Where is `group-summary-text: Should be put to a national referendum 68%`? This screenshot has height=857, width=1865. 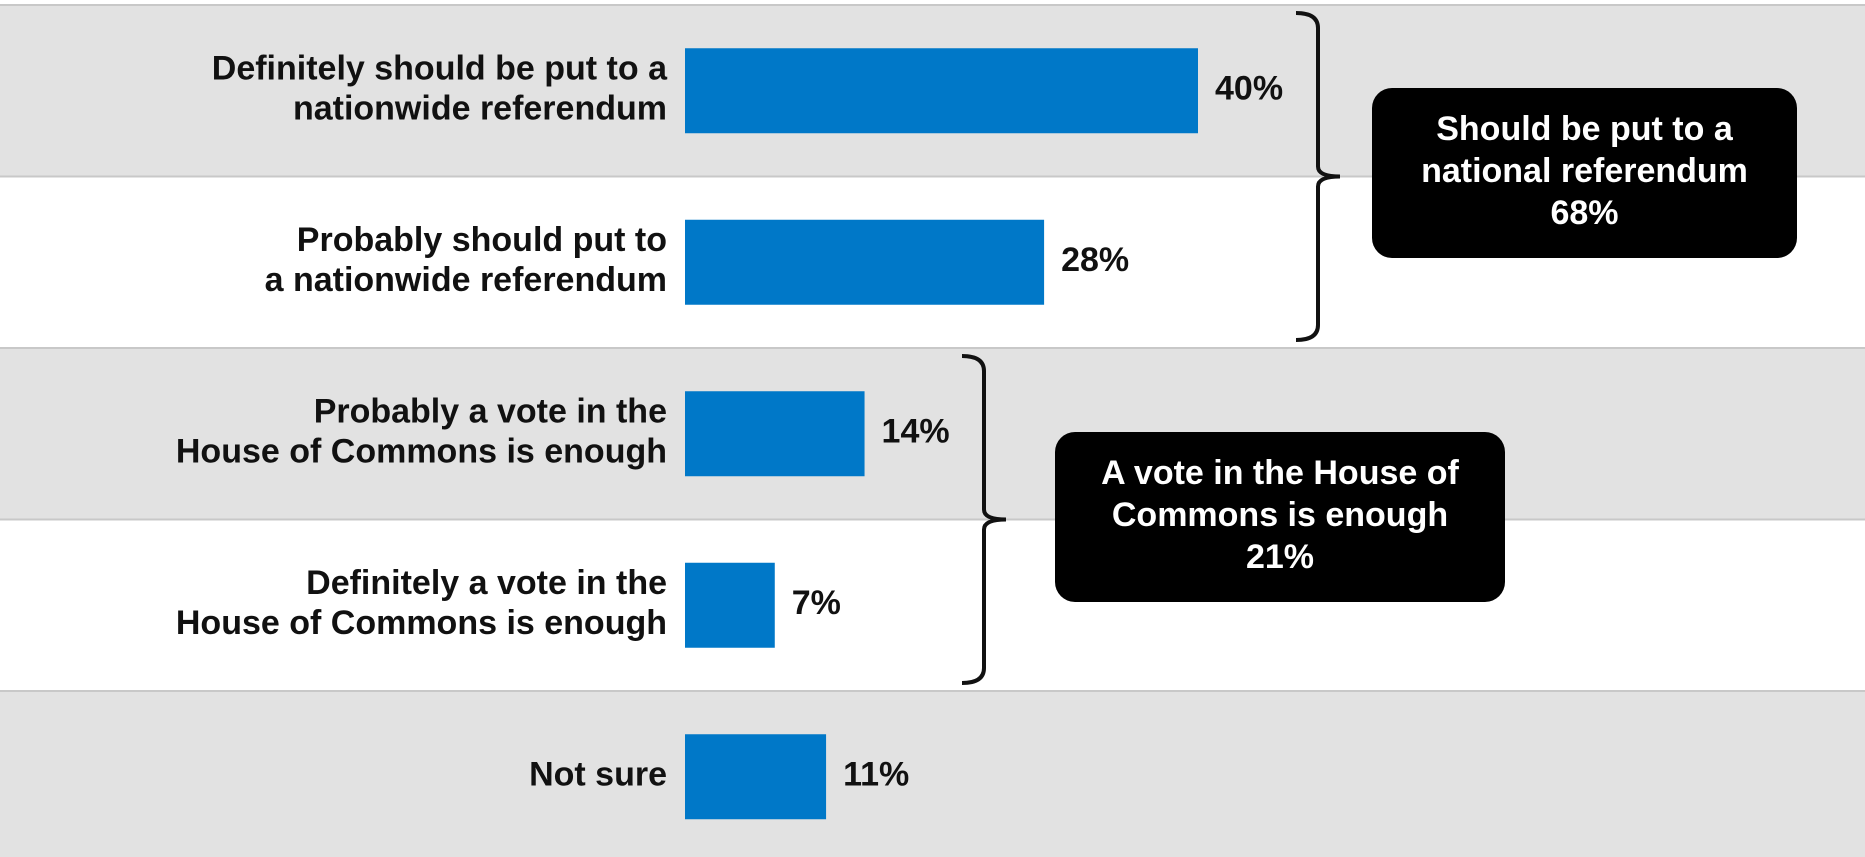 group-summary-text: Should be put to a national referendum 68% is located at coordinates (1584, 171).